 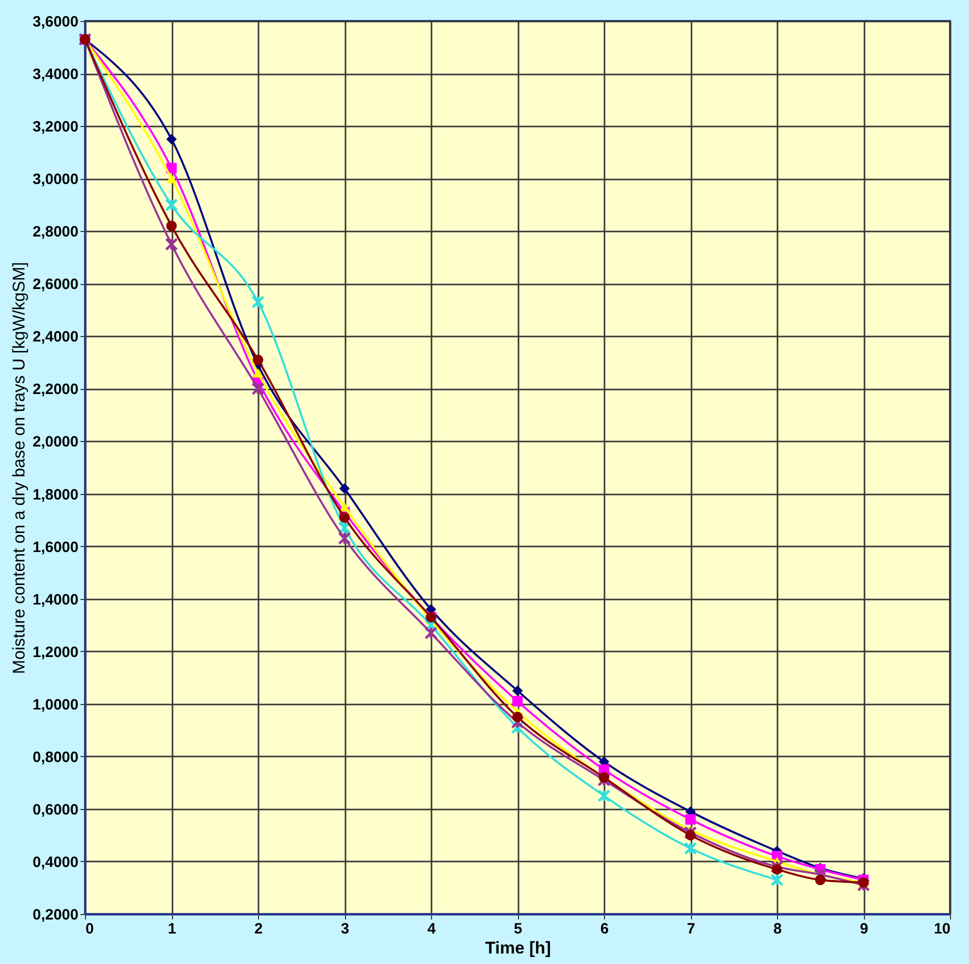 I want to click on y-tick-label: 0,6000, so click(x=55, y=809).